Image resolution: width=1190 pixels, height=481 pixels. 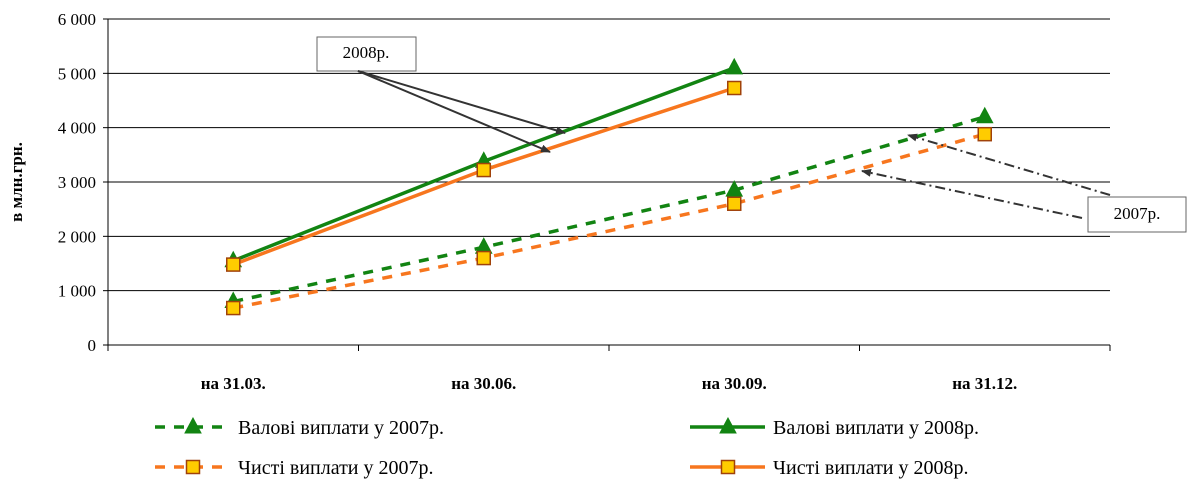 What do you see at coordinates (77, 291) in the screenshot?
I see `y-tick-label: 1 000` at bounding box center [77, 291].